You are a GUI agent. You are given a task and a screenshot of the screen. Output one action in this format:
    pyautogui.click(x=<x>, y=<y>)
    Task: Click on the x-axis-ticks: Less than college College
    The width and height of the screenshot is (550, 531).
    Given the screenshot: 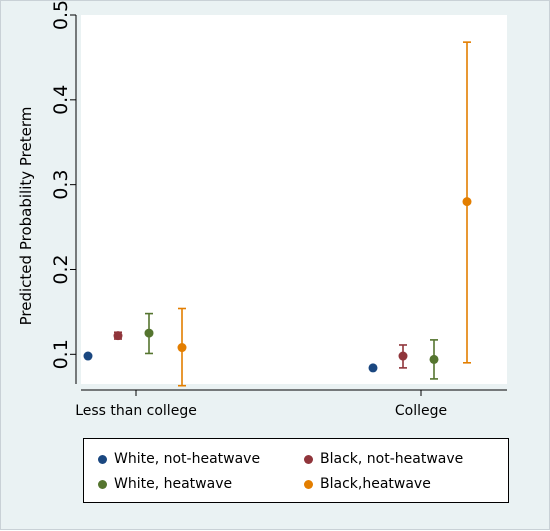 What is the action you would take?
    pyautogui.click(x=261, y=404)
    